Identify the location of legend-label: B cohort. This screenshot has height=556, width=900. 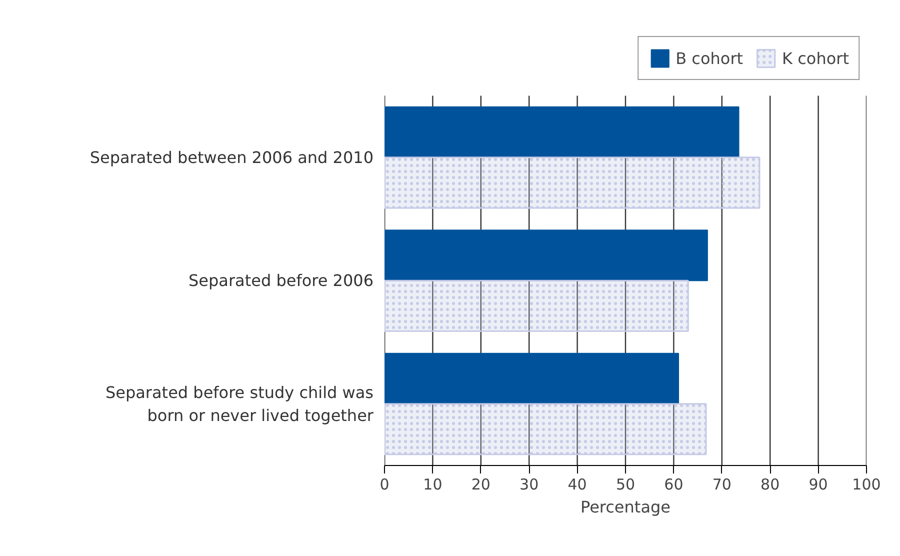
(710, 58).